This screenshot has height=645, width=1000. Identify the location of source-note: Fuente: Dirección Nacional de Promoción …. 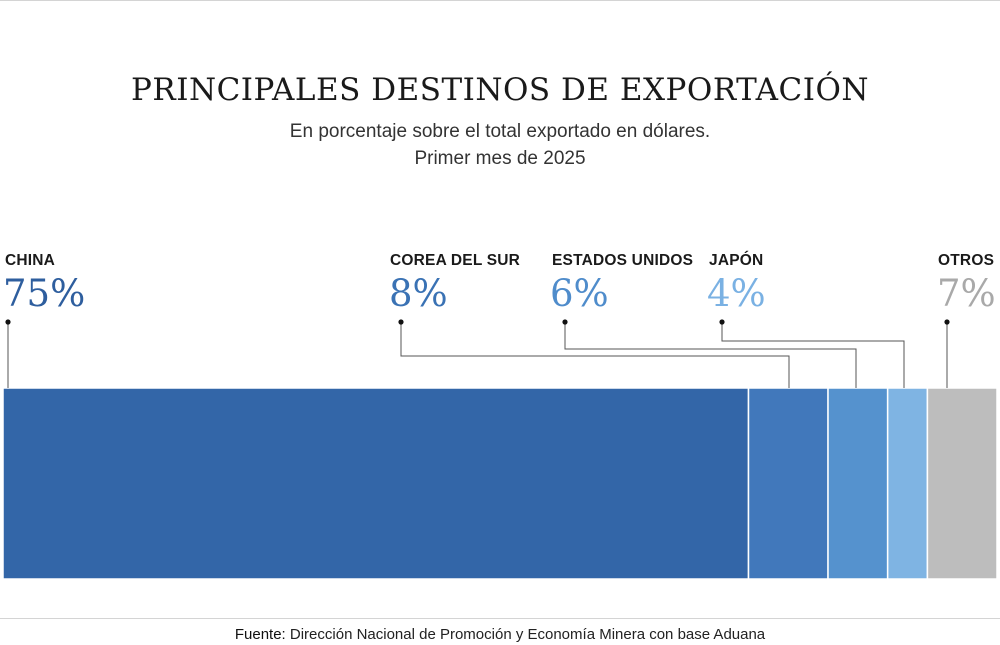
(500, 634).